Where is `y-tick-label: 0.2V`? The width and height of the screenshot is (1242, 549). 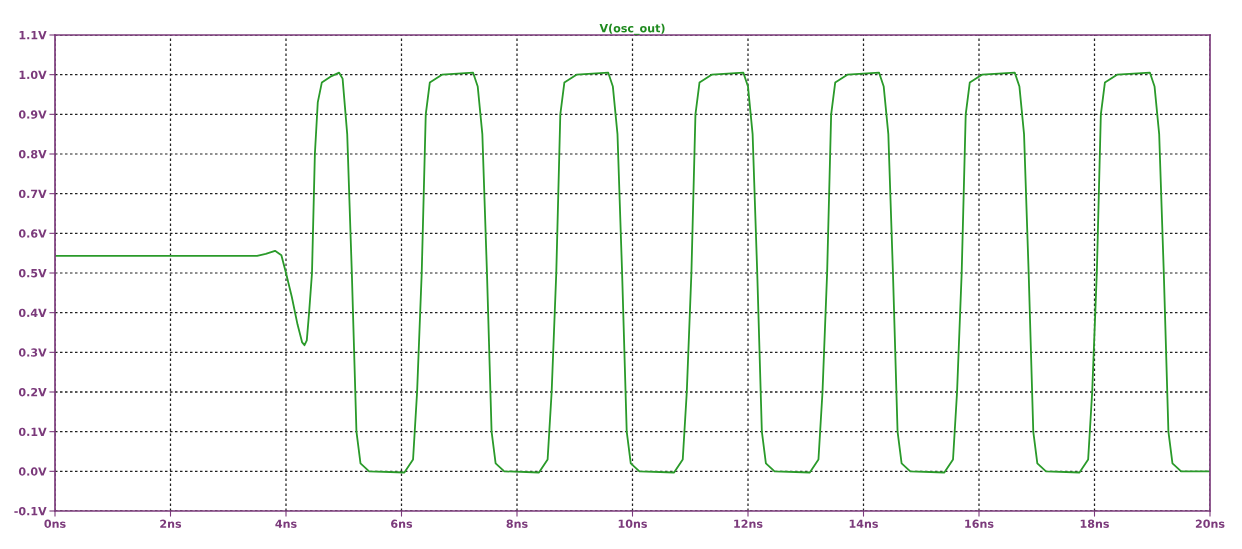
y-tick-label: 0.2V is located at coordinates (32, 392).